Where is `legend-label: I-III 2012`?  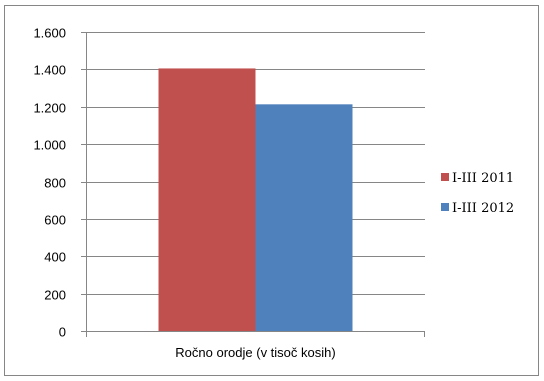 legend-label: I-III 2012 is located at coordinates (483, 208).